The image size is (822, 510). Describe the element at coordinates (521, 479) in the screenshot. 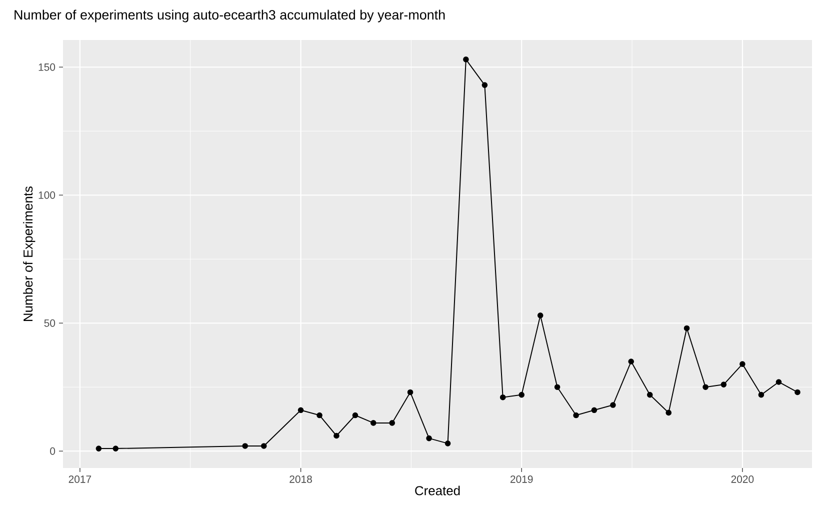

I see `x-tick-label: 2019` at that location.